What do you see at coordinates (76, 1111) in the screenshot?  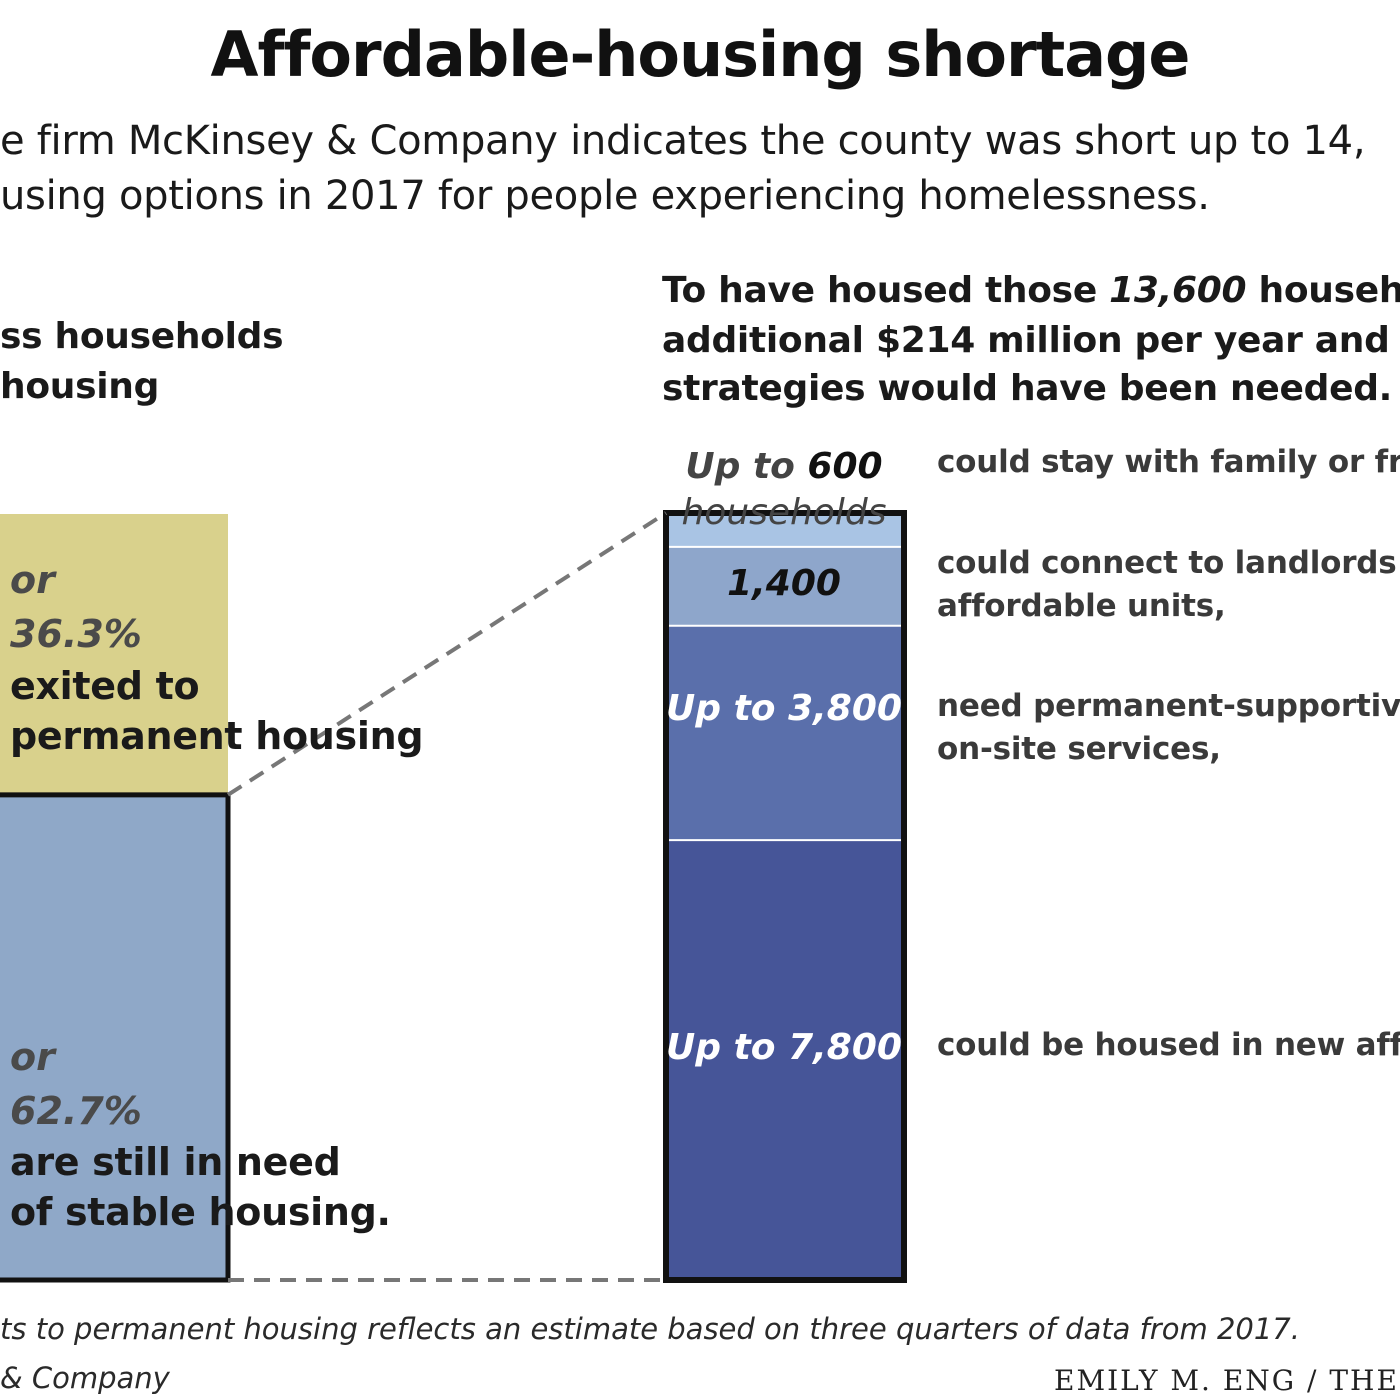 I see `in-need-percent-label: 62.7%` at bounding box center [76, 1111].